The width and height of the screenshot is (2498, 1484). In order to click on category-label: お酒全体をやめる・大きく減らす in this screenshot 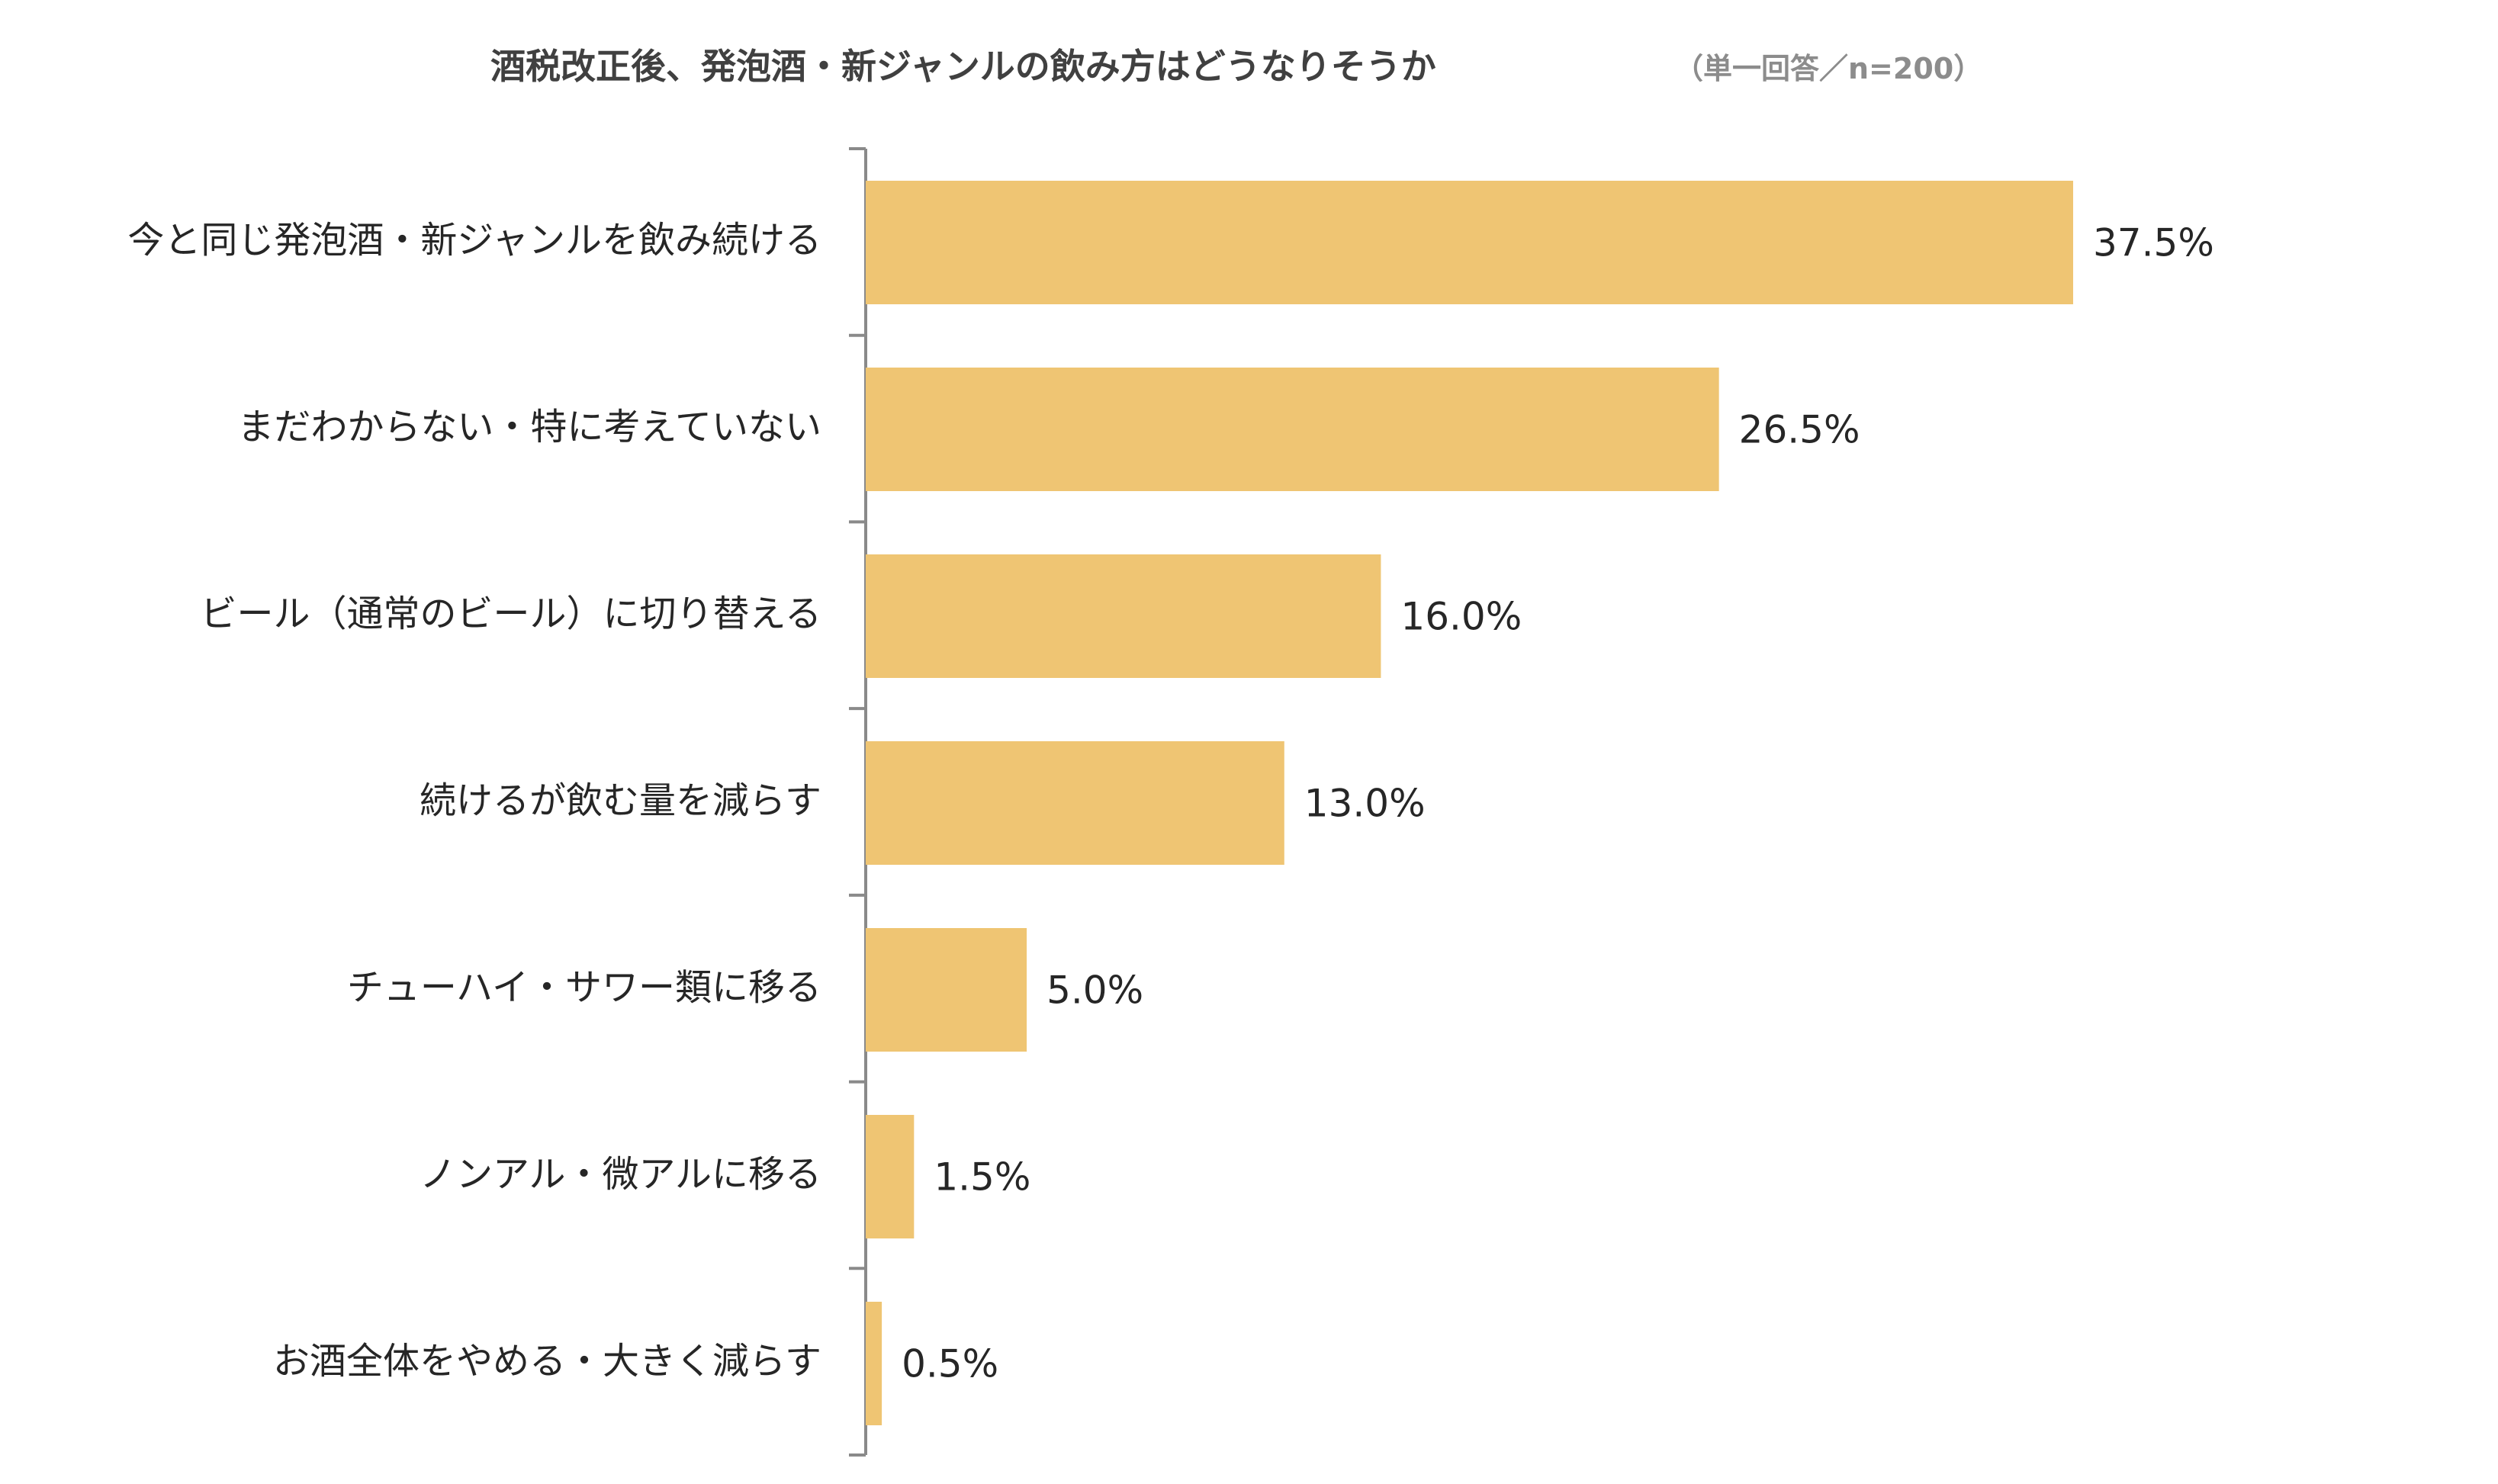, I will do `click(547, 1361)`.